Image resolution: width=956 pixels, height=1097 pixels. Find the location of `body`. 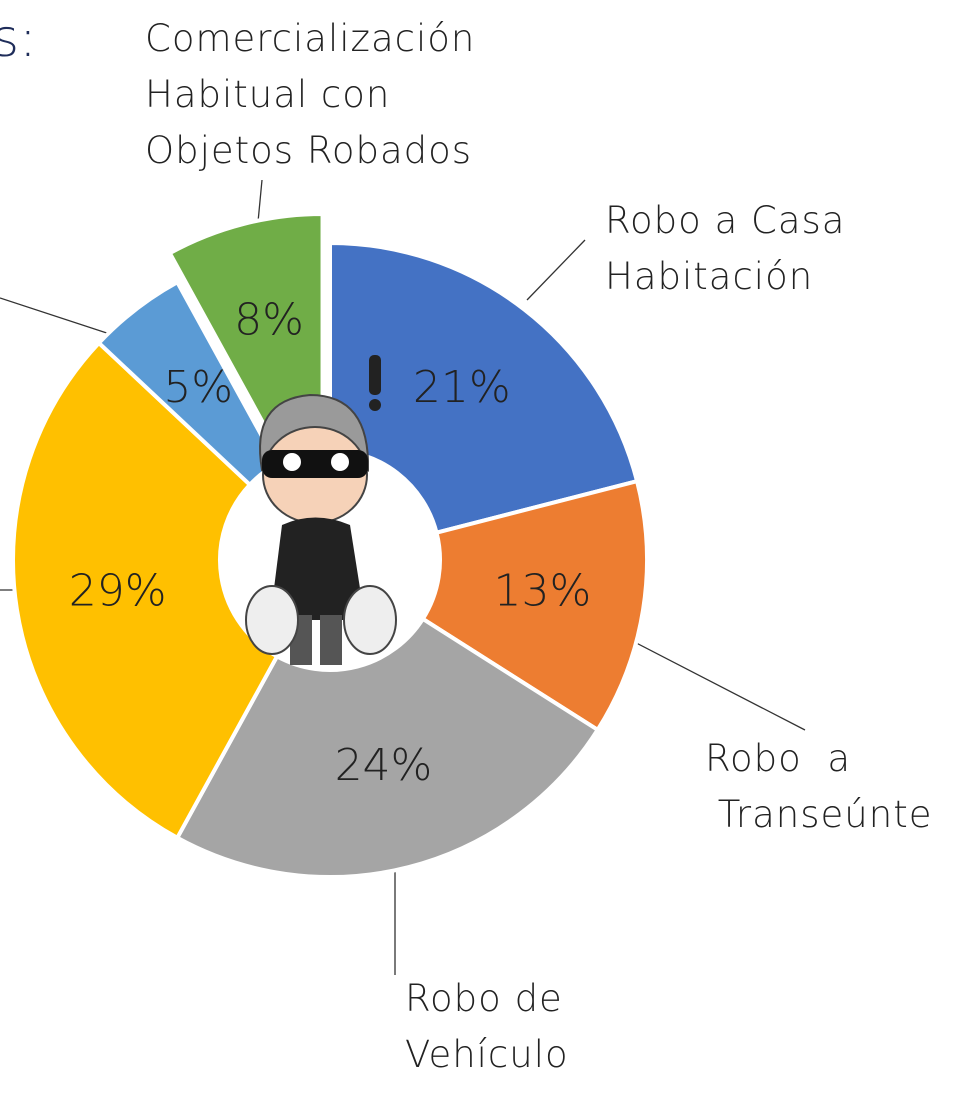

body is located at coordinates (317, 568).